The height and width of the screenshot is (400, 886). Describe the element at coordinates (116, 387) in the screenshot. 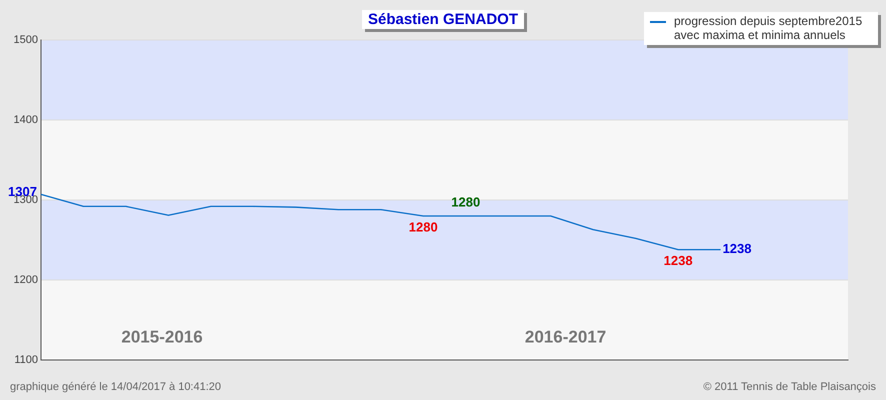

I see `text: graphique généré le 14/04/2017 à 10:41:20` at that location.